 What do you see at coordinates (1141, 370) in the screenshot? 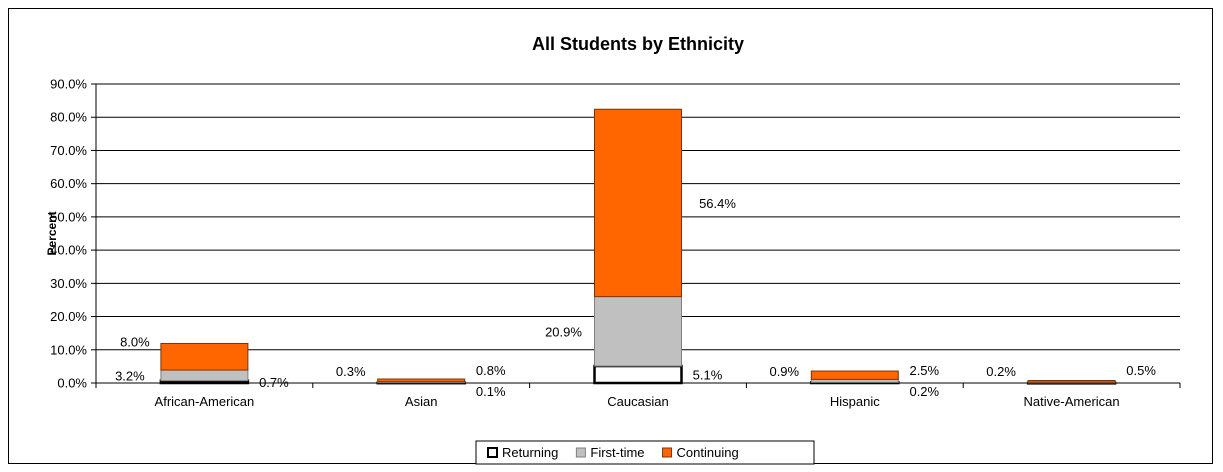
I see `data-label-continuing: 0.5%` at bounding box center [1141, 370].